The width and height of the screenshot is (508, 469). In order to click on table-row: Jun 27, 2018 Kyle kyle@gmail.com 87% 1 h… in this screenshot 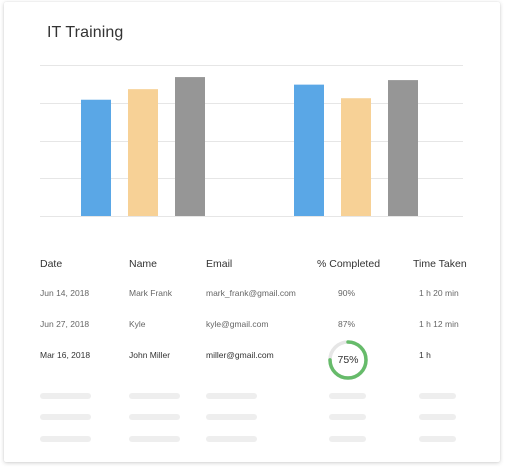, I will do `click(254, 329)`.